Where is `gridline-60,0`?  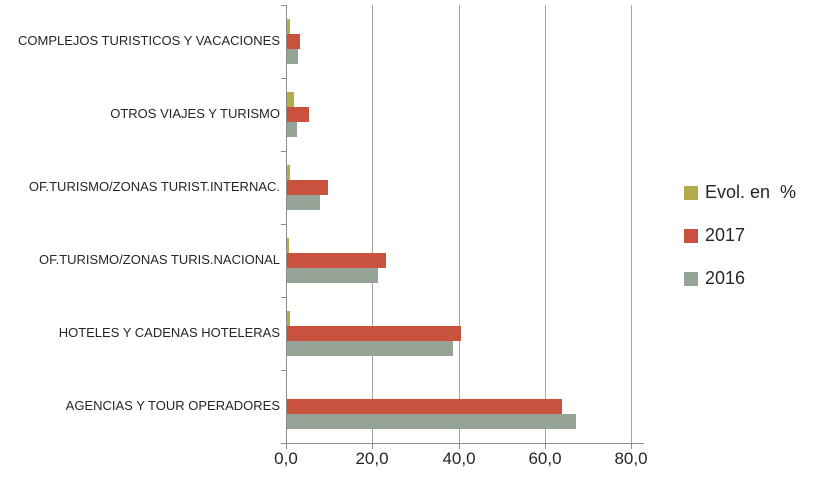
gridline-60,0 is located at coordinates (545, 224).